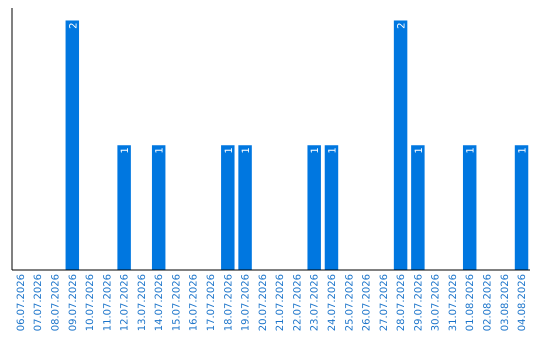 The width and height of the screenshot is (540, 340). What do you see at coordinates (280, 303) in the screenshot?
I see `x-tick-label: 21.07.2026` at bounding box center [280, 303].